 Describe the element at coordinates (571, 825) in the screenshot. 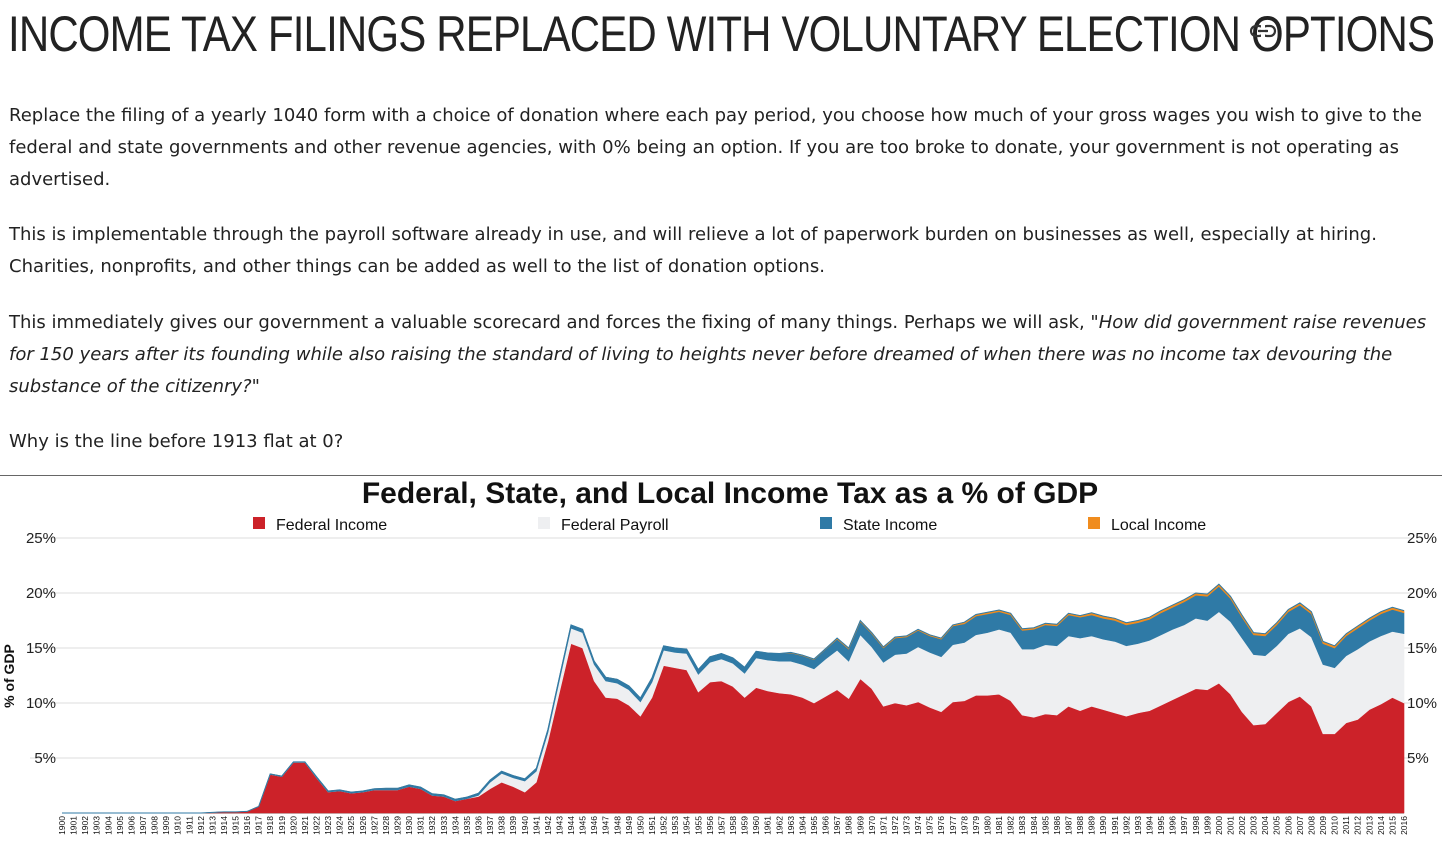

I see `x-tick-label: 1944` at that location.